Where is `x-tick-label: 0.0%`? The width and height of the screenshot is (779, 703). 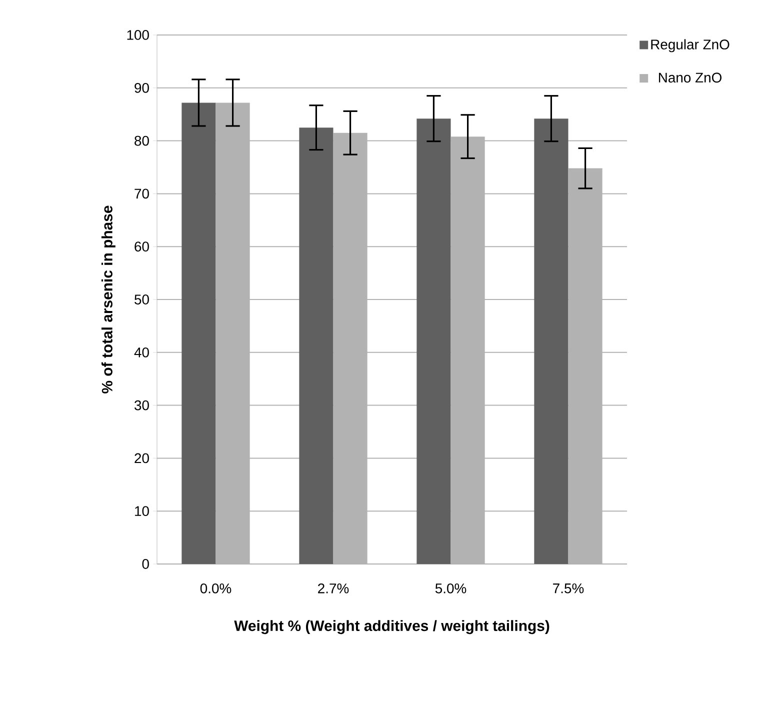
x-tick-label: 0.0% is located at coordinates (216, 588).